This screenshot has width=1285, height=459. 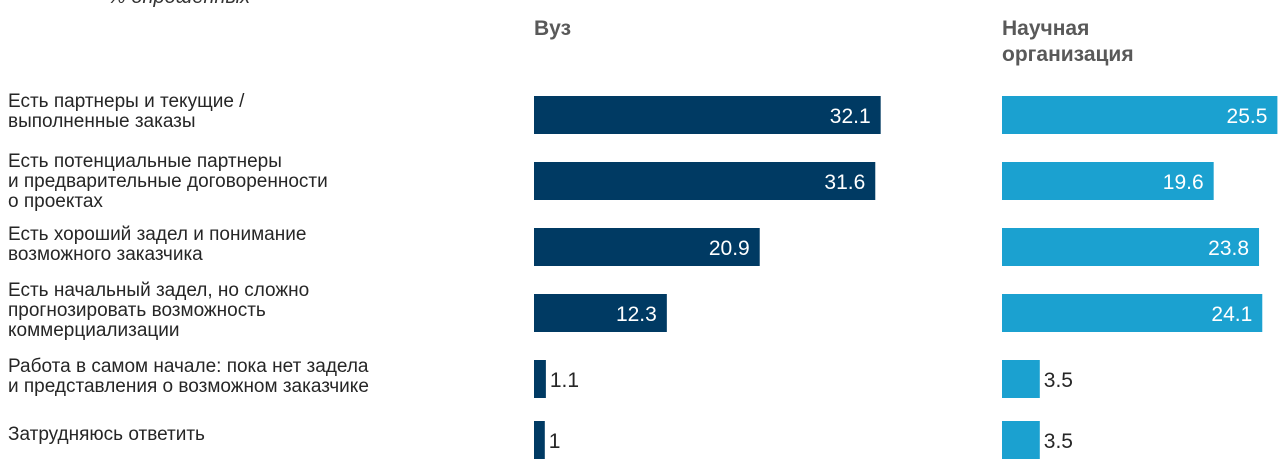 What do you see at coordinates (850, 116) in the screenshot?
I see `bar-value-label-0-0: 32.1` at bounding box center [850, 116].